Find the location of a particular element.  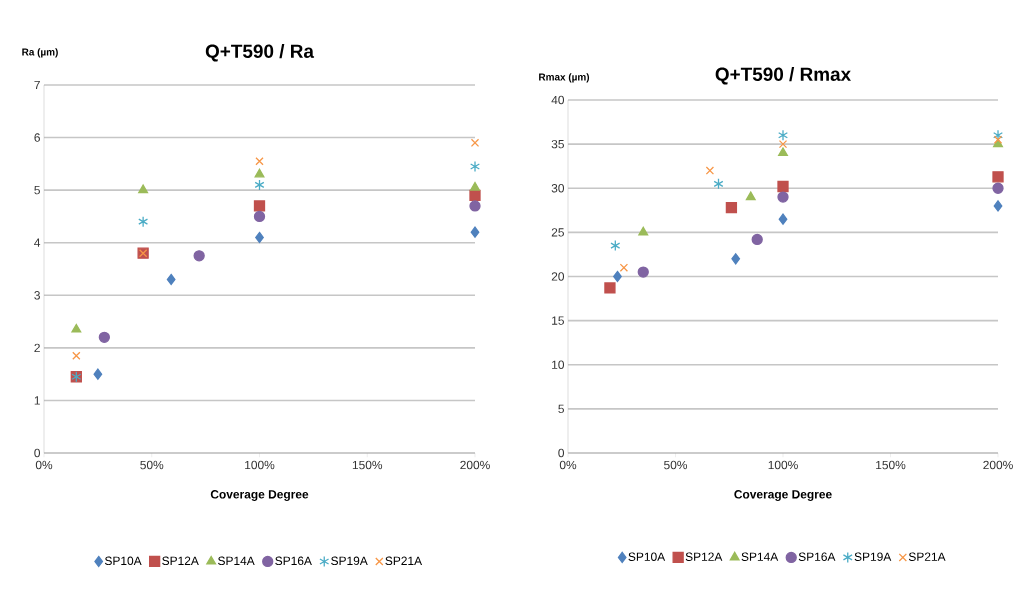

y-tick-label: 25 is located at coordinates (557, 232).